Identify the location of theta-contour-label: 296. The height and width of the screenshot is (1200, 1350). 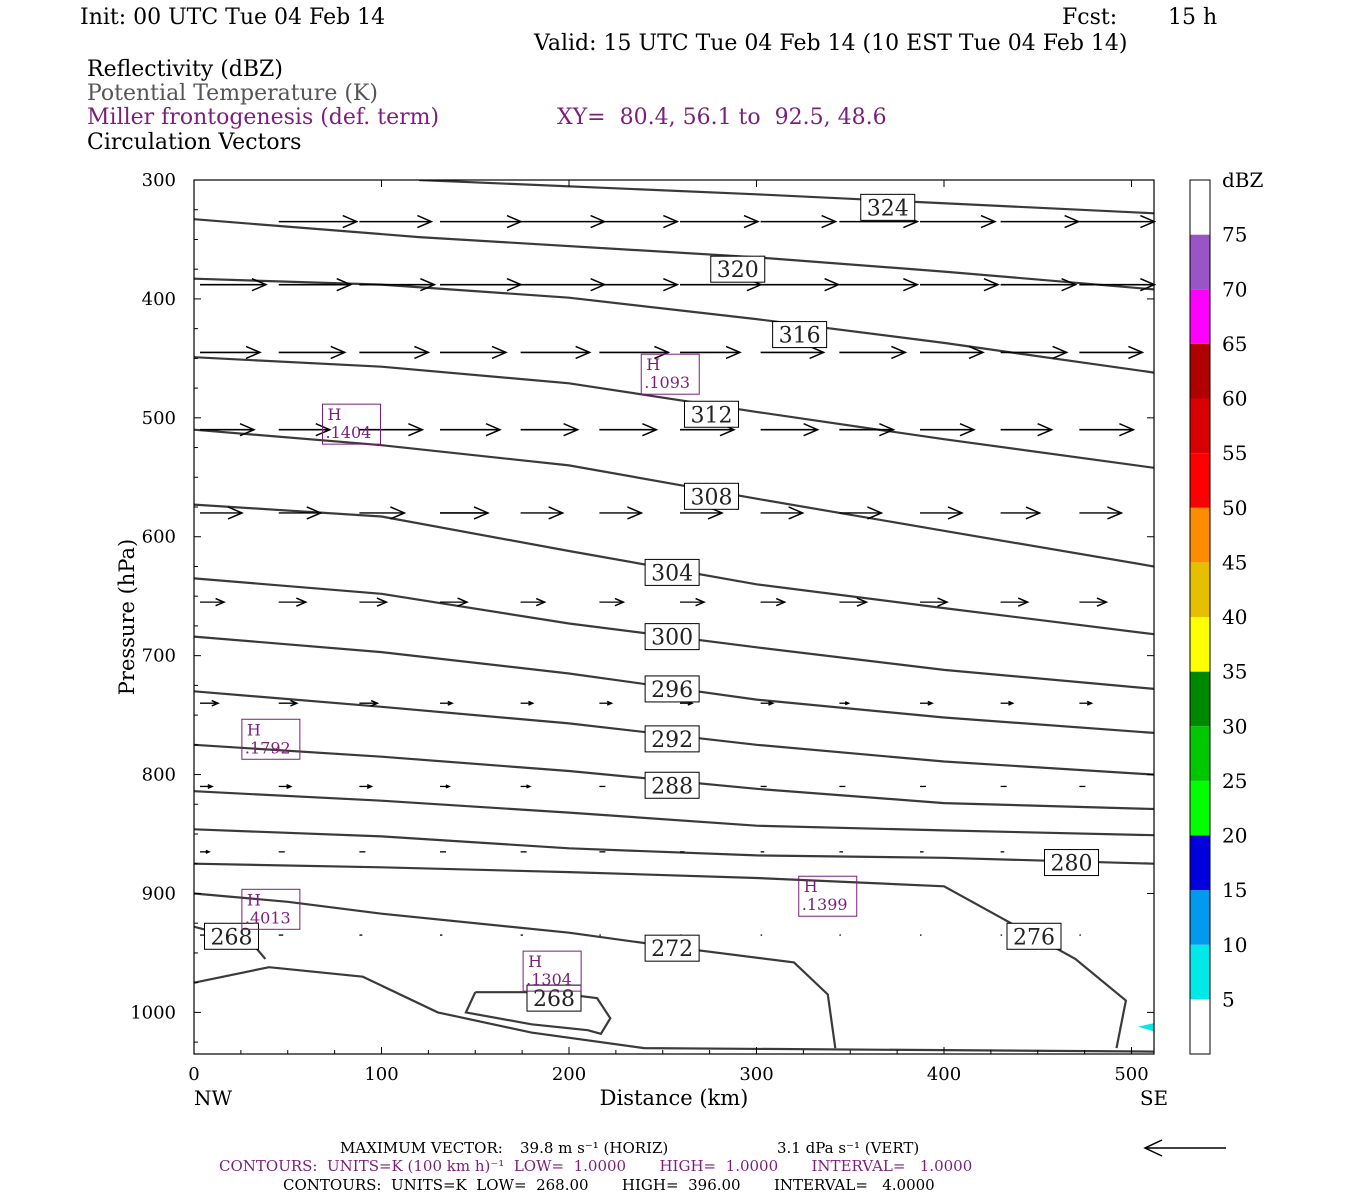
(672, 689).